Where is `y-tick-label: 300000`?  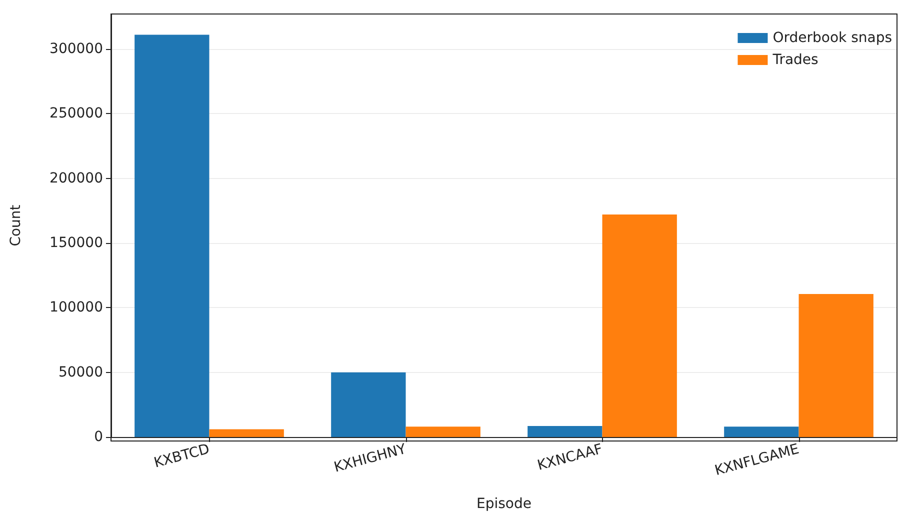 y-tick-label: 300000 is located at coordinates (76, 48).